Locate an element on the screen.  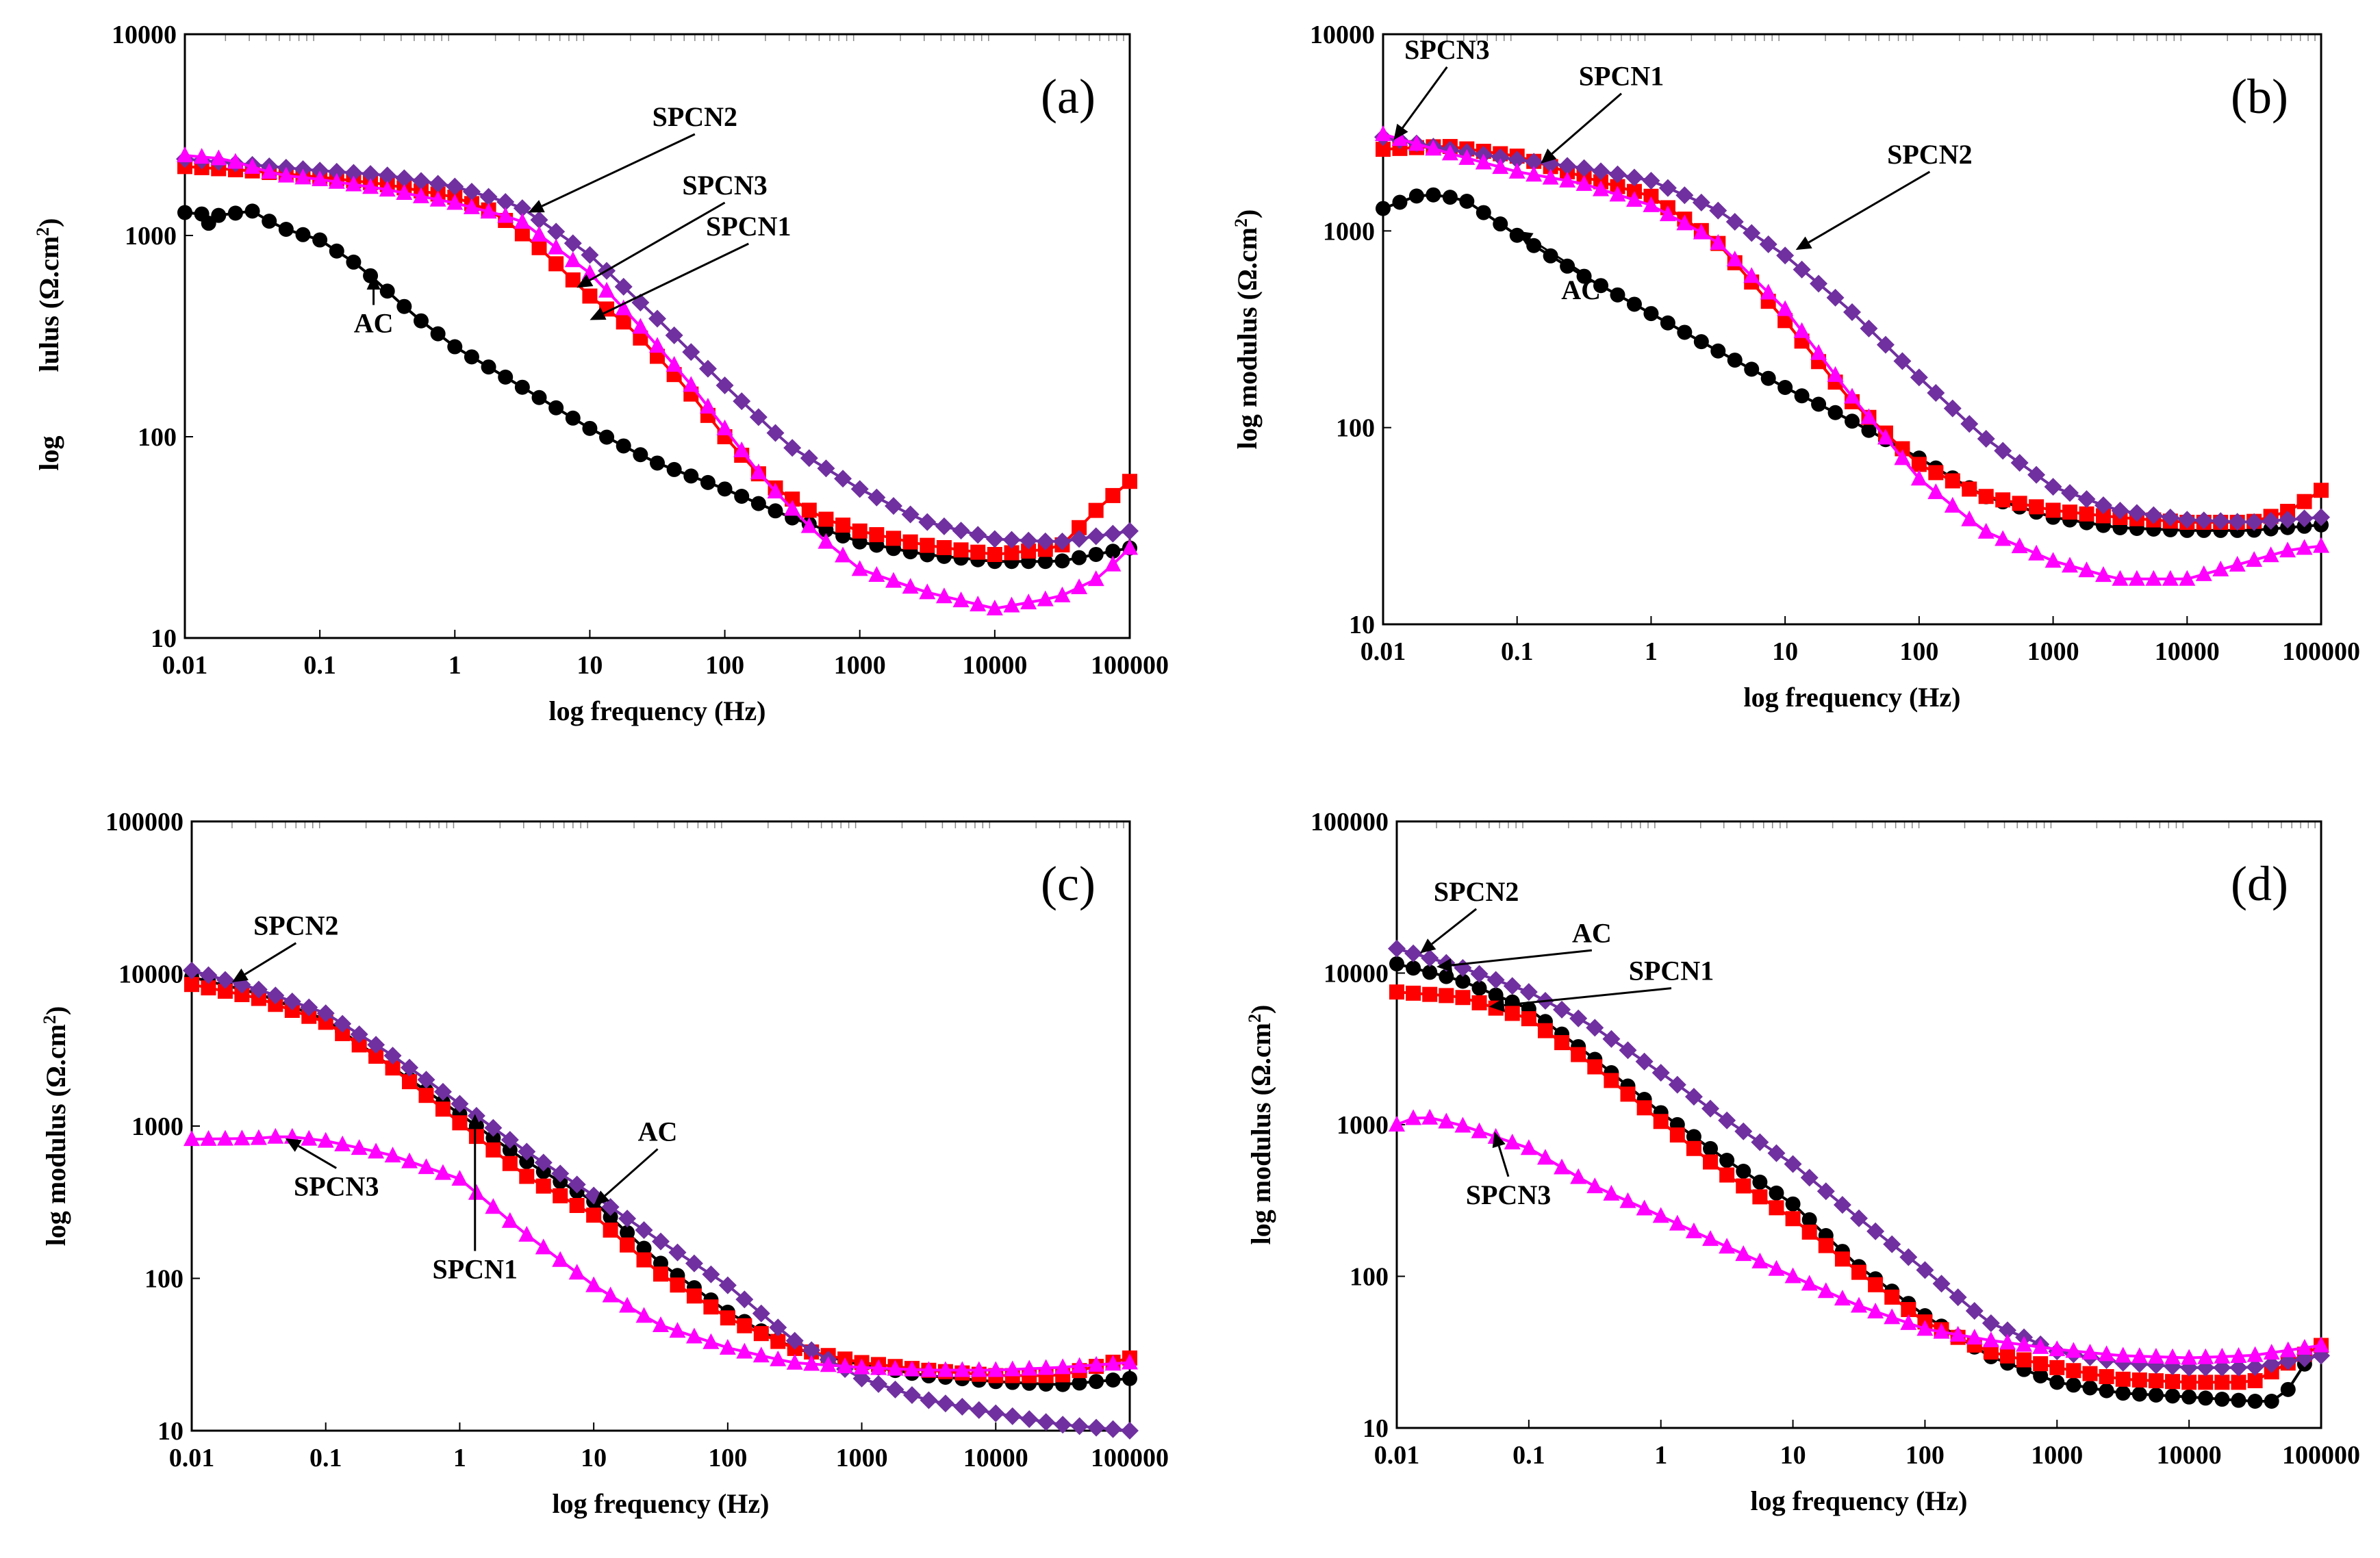
panel-label: (c) is located at coordinates (1068, 884).